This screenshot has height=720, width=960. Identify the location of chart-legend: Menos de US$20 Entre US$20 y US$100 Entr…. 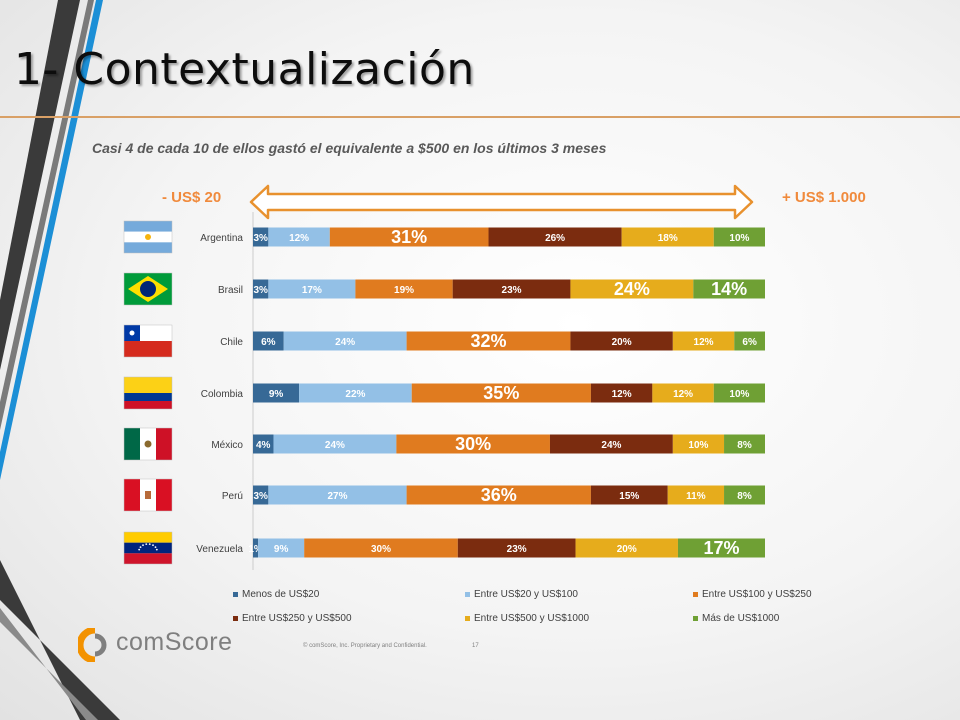
(553, 609).